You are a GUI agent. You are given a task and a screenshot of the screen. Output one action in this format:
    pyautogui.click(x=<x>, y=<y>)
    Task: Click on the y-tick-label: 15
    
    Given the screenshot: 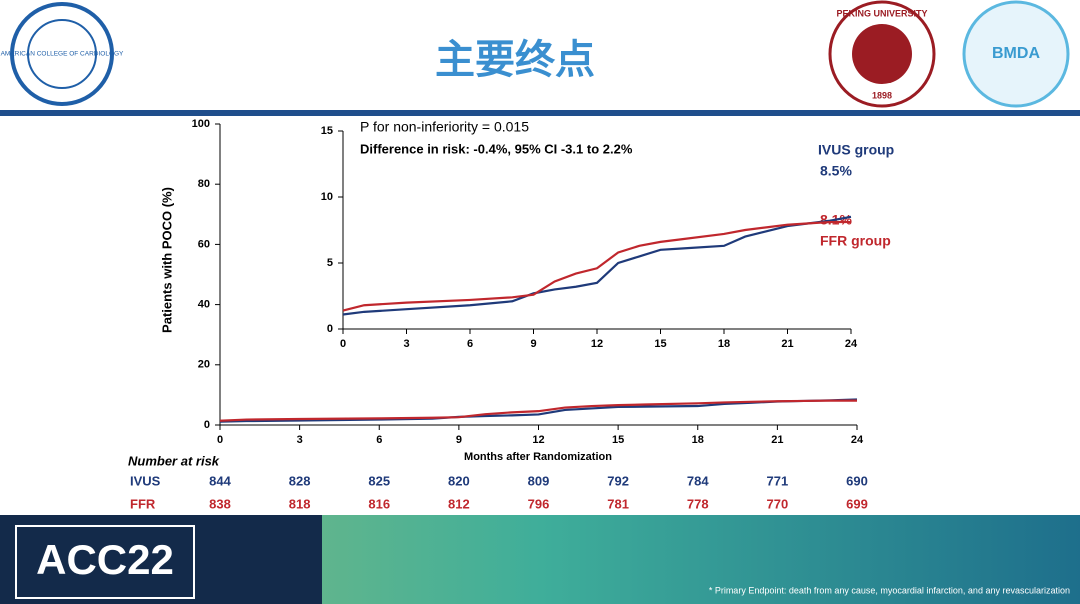 What is the action you would take?
    pyautogui.click(x=327, y=131)
    